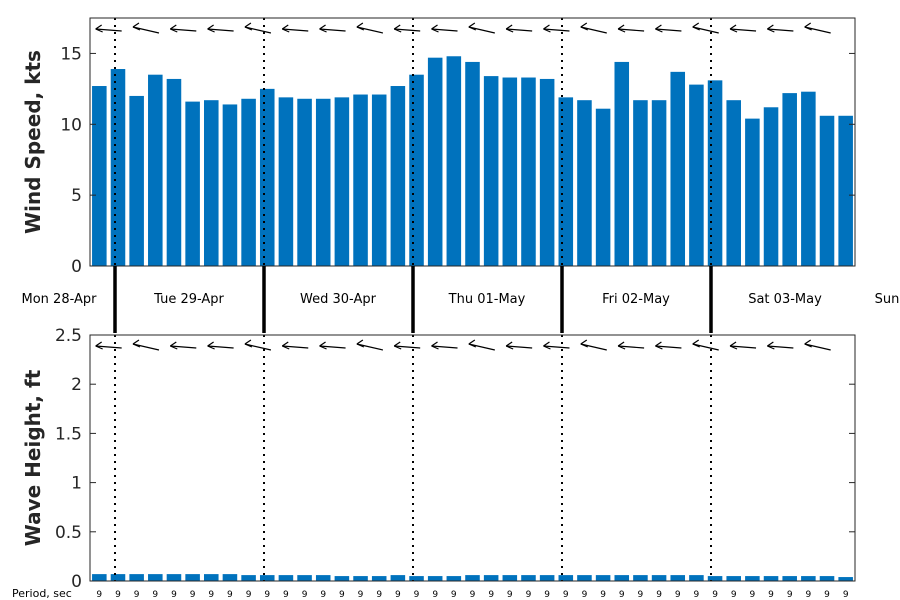 This screenshot has height=600, width=900. What do you see at coordinates (33, 457) in the screenshot?
I see `y-axis-label: Wave Height, ft` at bounding box center [33, 457].